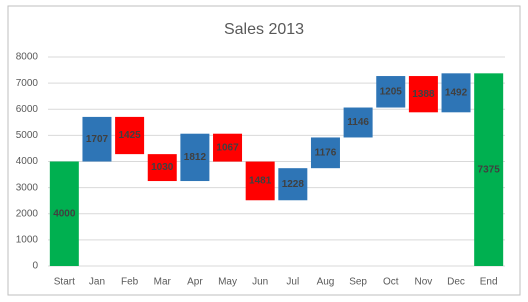  I want to click on y-tick-label: 5000, so click(27, 135).